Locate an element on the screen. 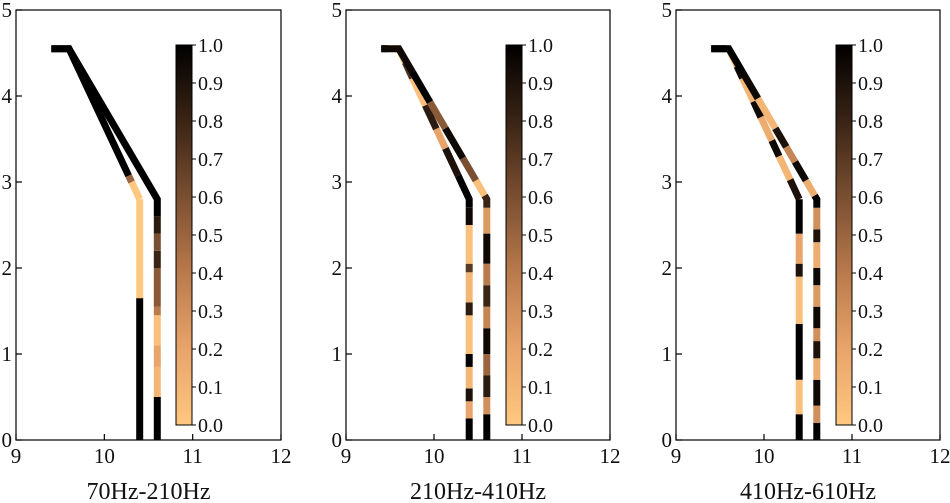 This screenshot has height=503, width=950. x-axis-label: 210Hz-410Hz is located at coordinates (478, 491).